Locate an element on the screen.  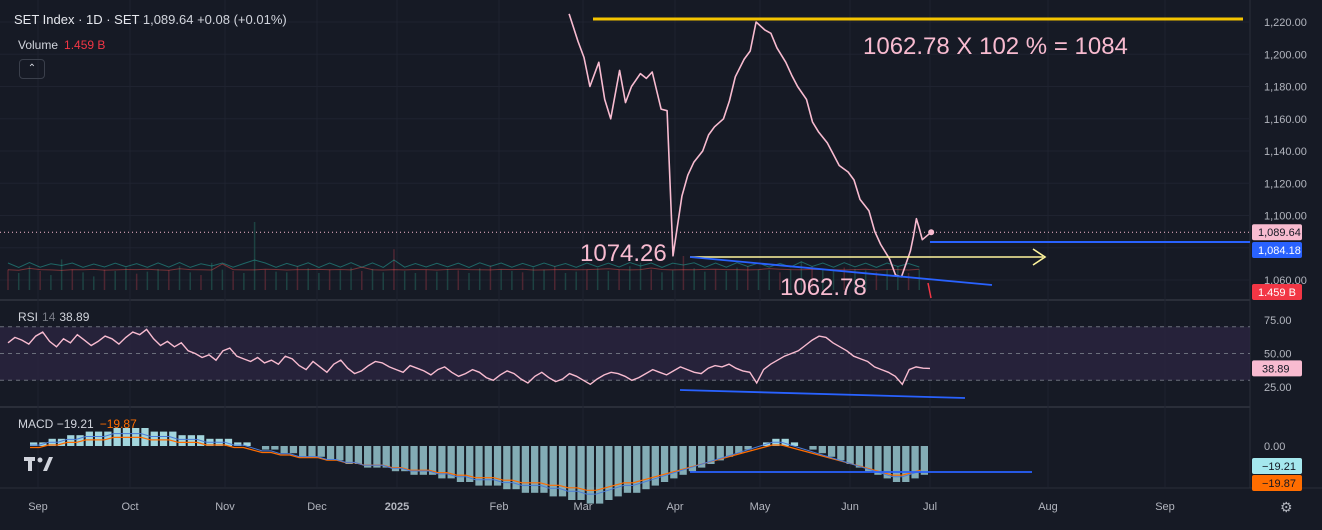
rsi-line is located at coordinates (469, 357).